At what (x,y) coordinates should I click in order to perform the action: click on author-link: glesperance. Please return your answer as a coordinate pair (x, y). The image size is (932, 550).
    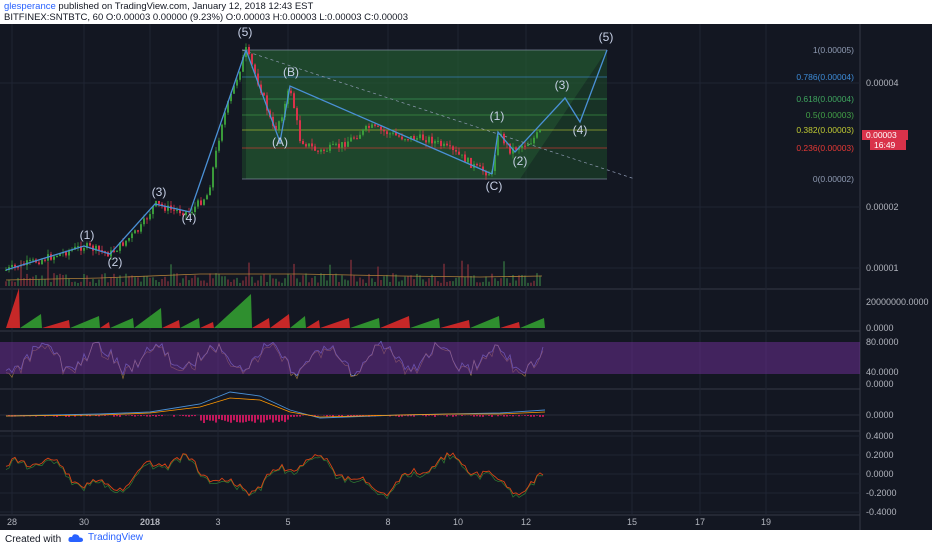
    Looking at the image, I should click on (30, 6).